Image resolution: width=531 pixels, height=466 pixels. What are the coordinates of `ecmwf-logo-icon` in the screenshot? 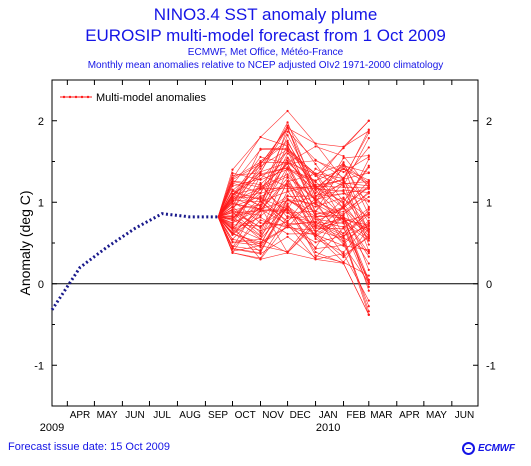 It's located at (468, 448).